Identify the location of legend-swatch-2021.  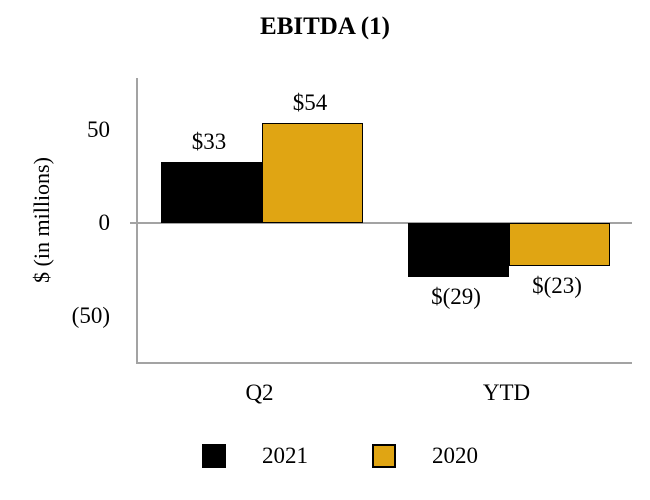
(214, 456).